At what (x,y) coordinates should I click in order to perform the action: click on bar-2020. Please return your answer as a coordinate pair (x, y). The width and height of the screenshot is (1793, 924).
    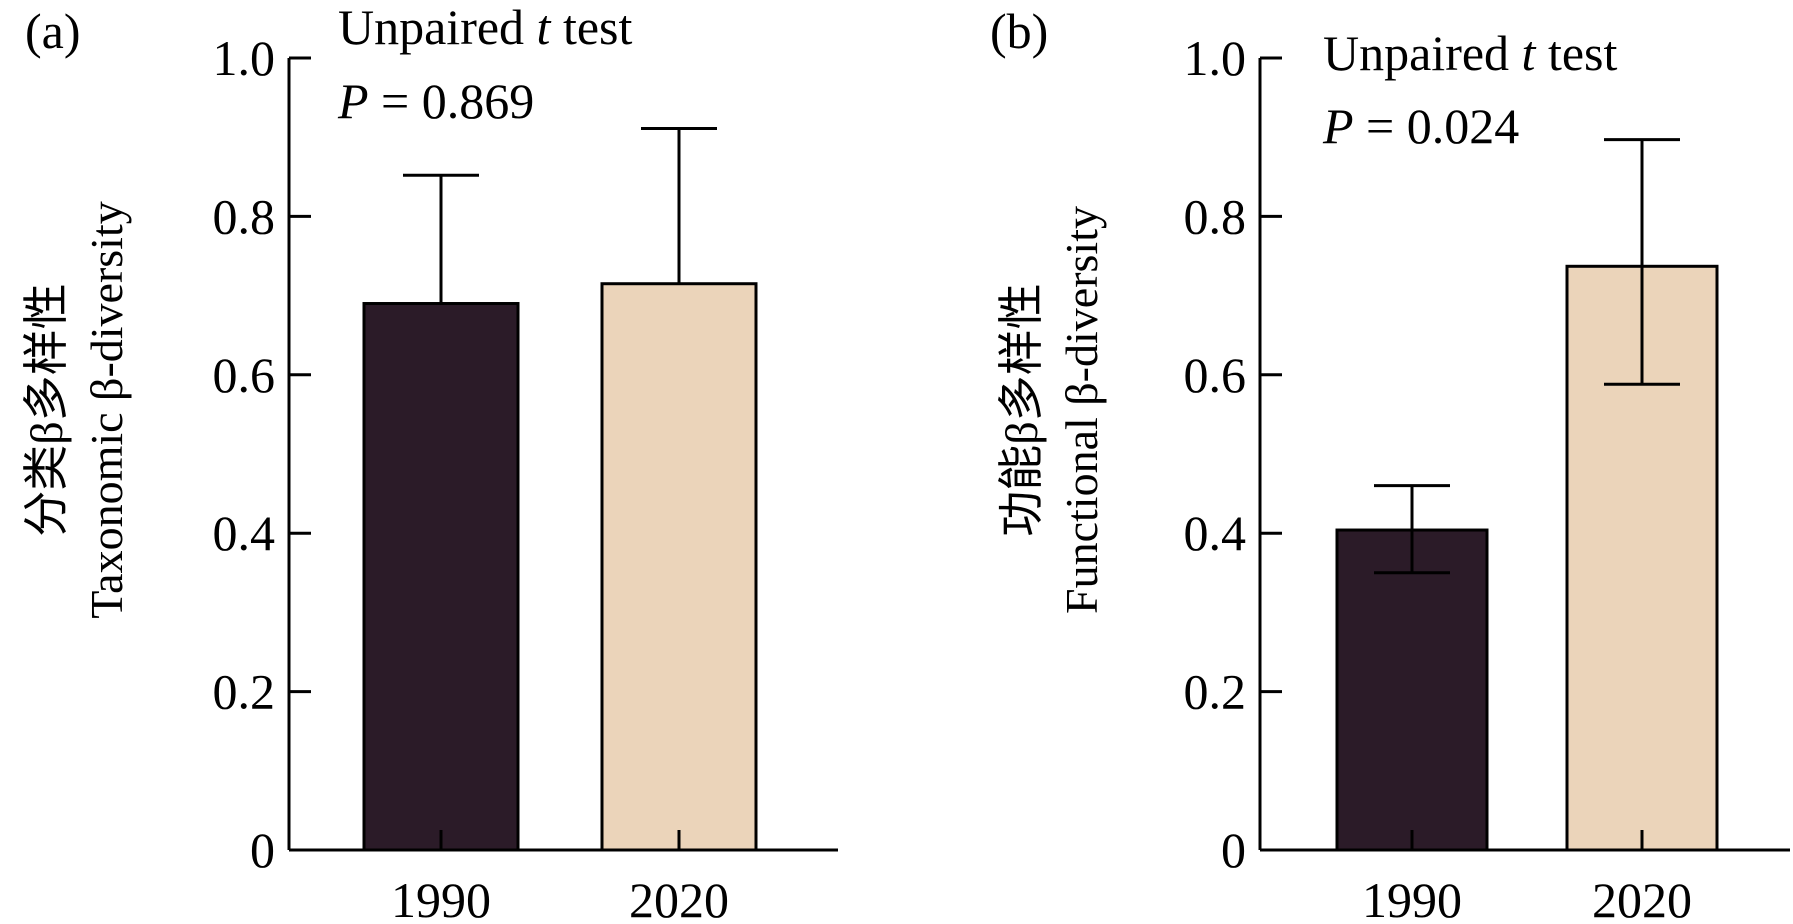
    Looking at the image, I should click on (679, 567).